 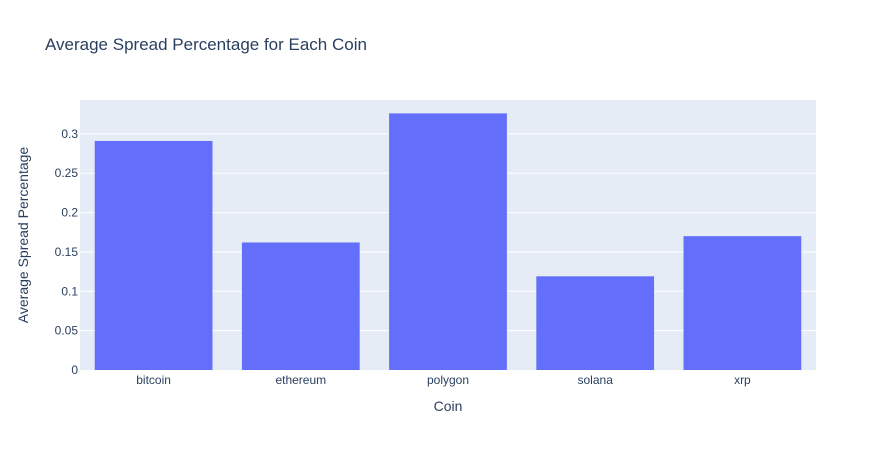 I want to click on y-axis-title: Average Spread Percentage, so click(x=23, y=235).